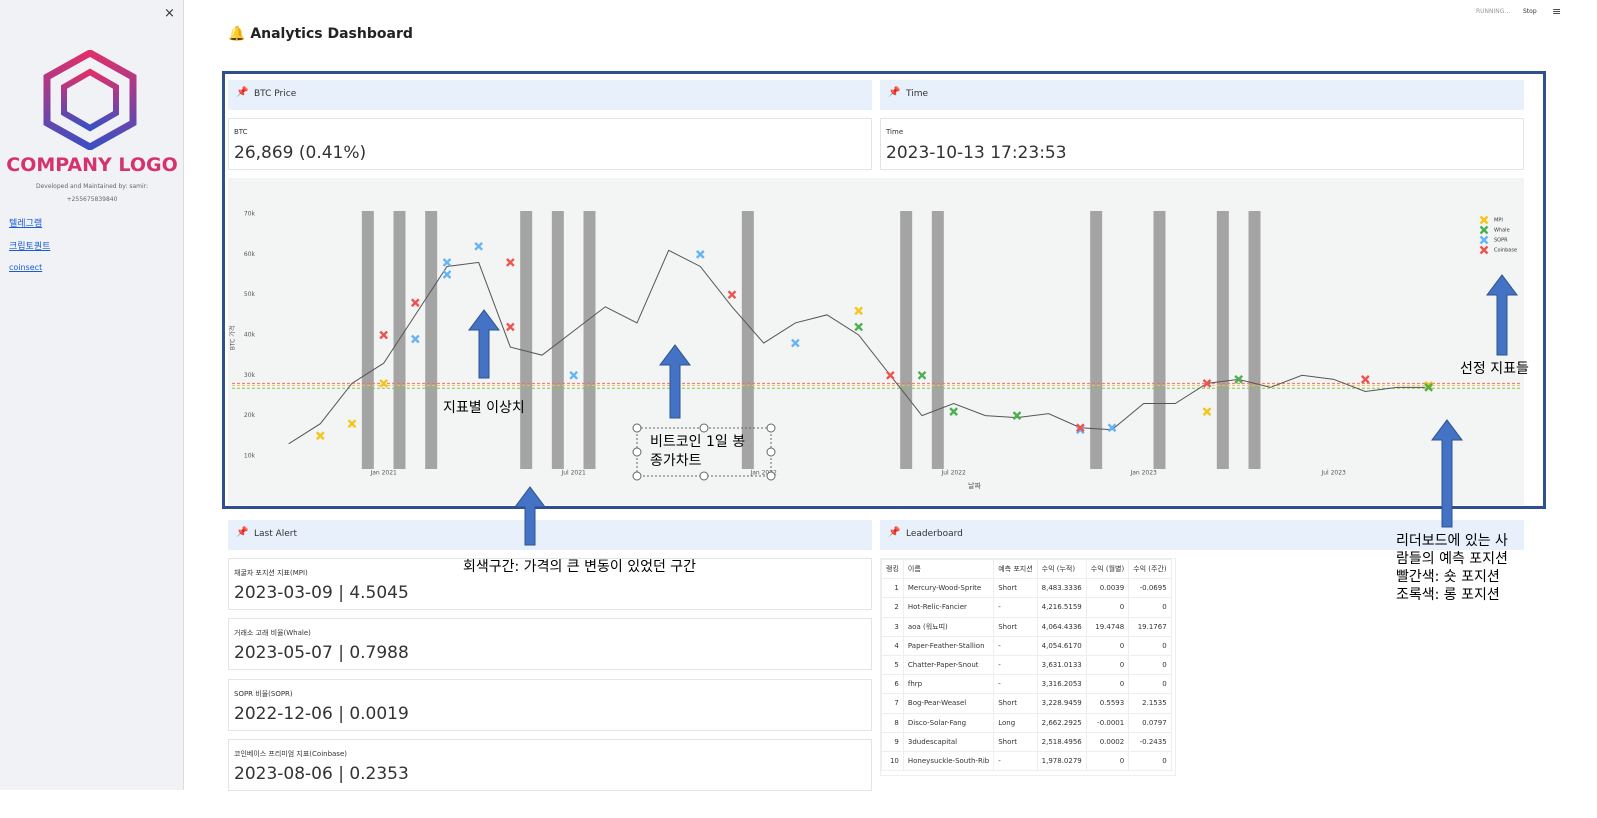  I want to click on annotation: 비트코인 1일 봉, so click(697, 442).